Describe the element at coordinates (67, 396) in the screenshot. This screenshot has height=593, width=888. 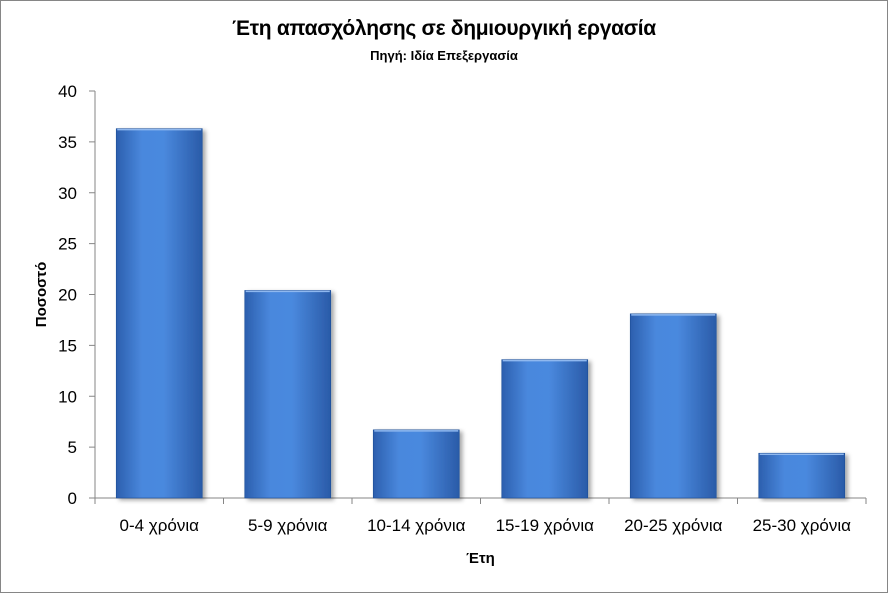
I see `y-tick-label: 10` at that location.